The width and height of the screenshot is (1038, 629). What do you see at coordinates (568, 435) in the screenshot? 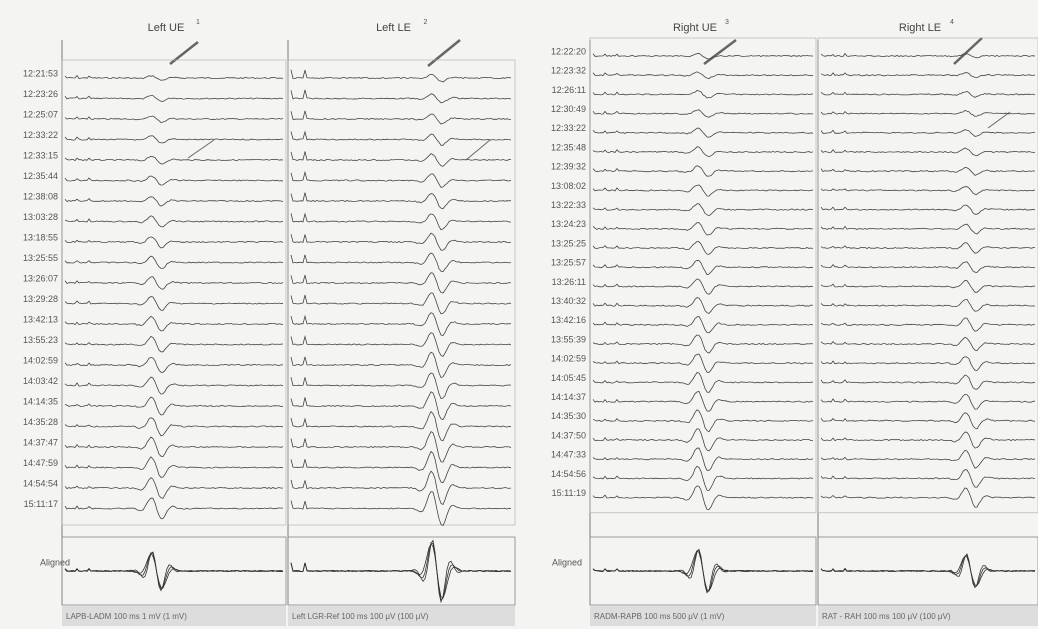
I see `timestamp: 14:37:50` at bounding box center [568, 435].